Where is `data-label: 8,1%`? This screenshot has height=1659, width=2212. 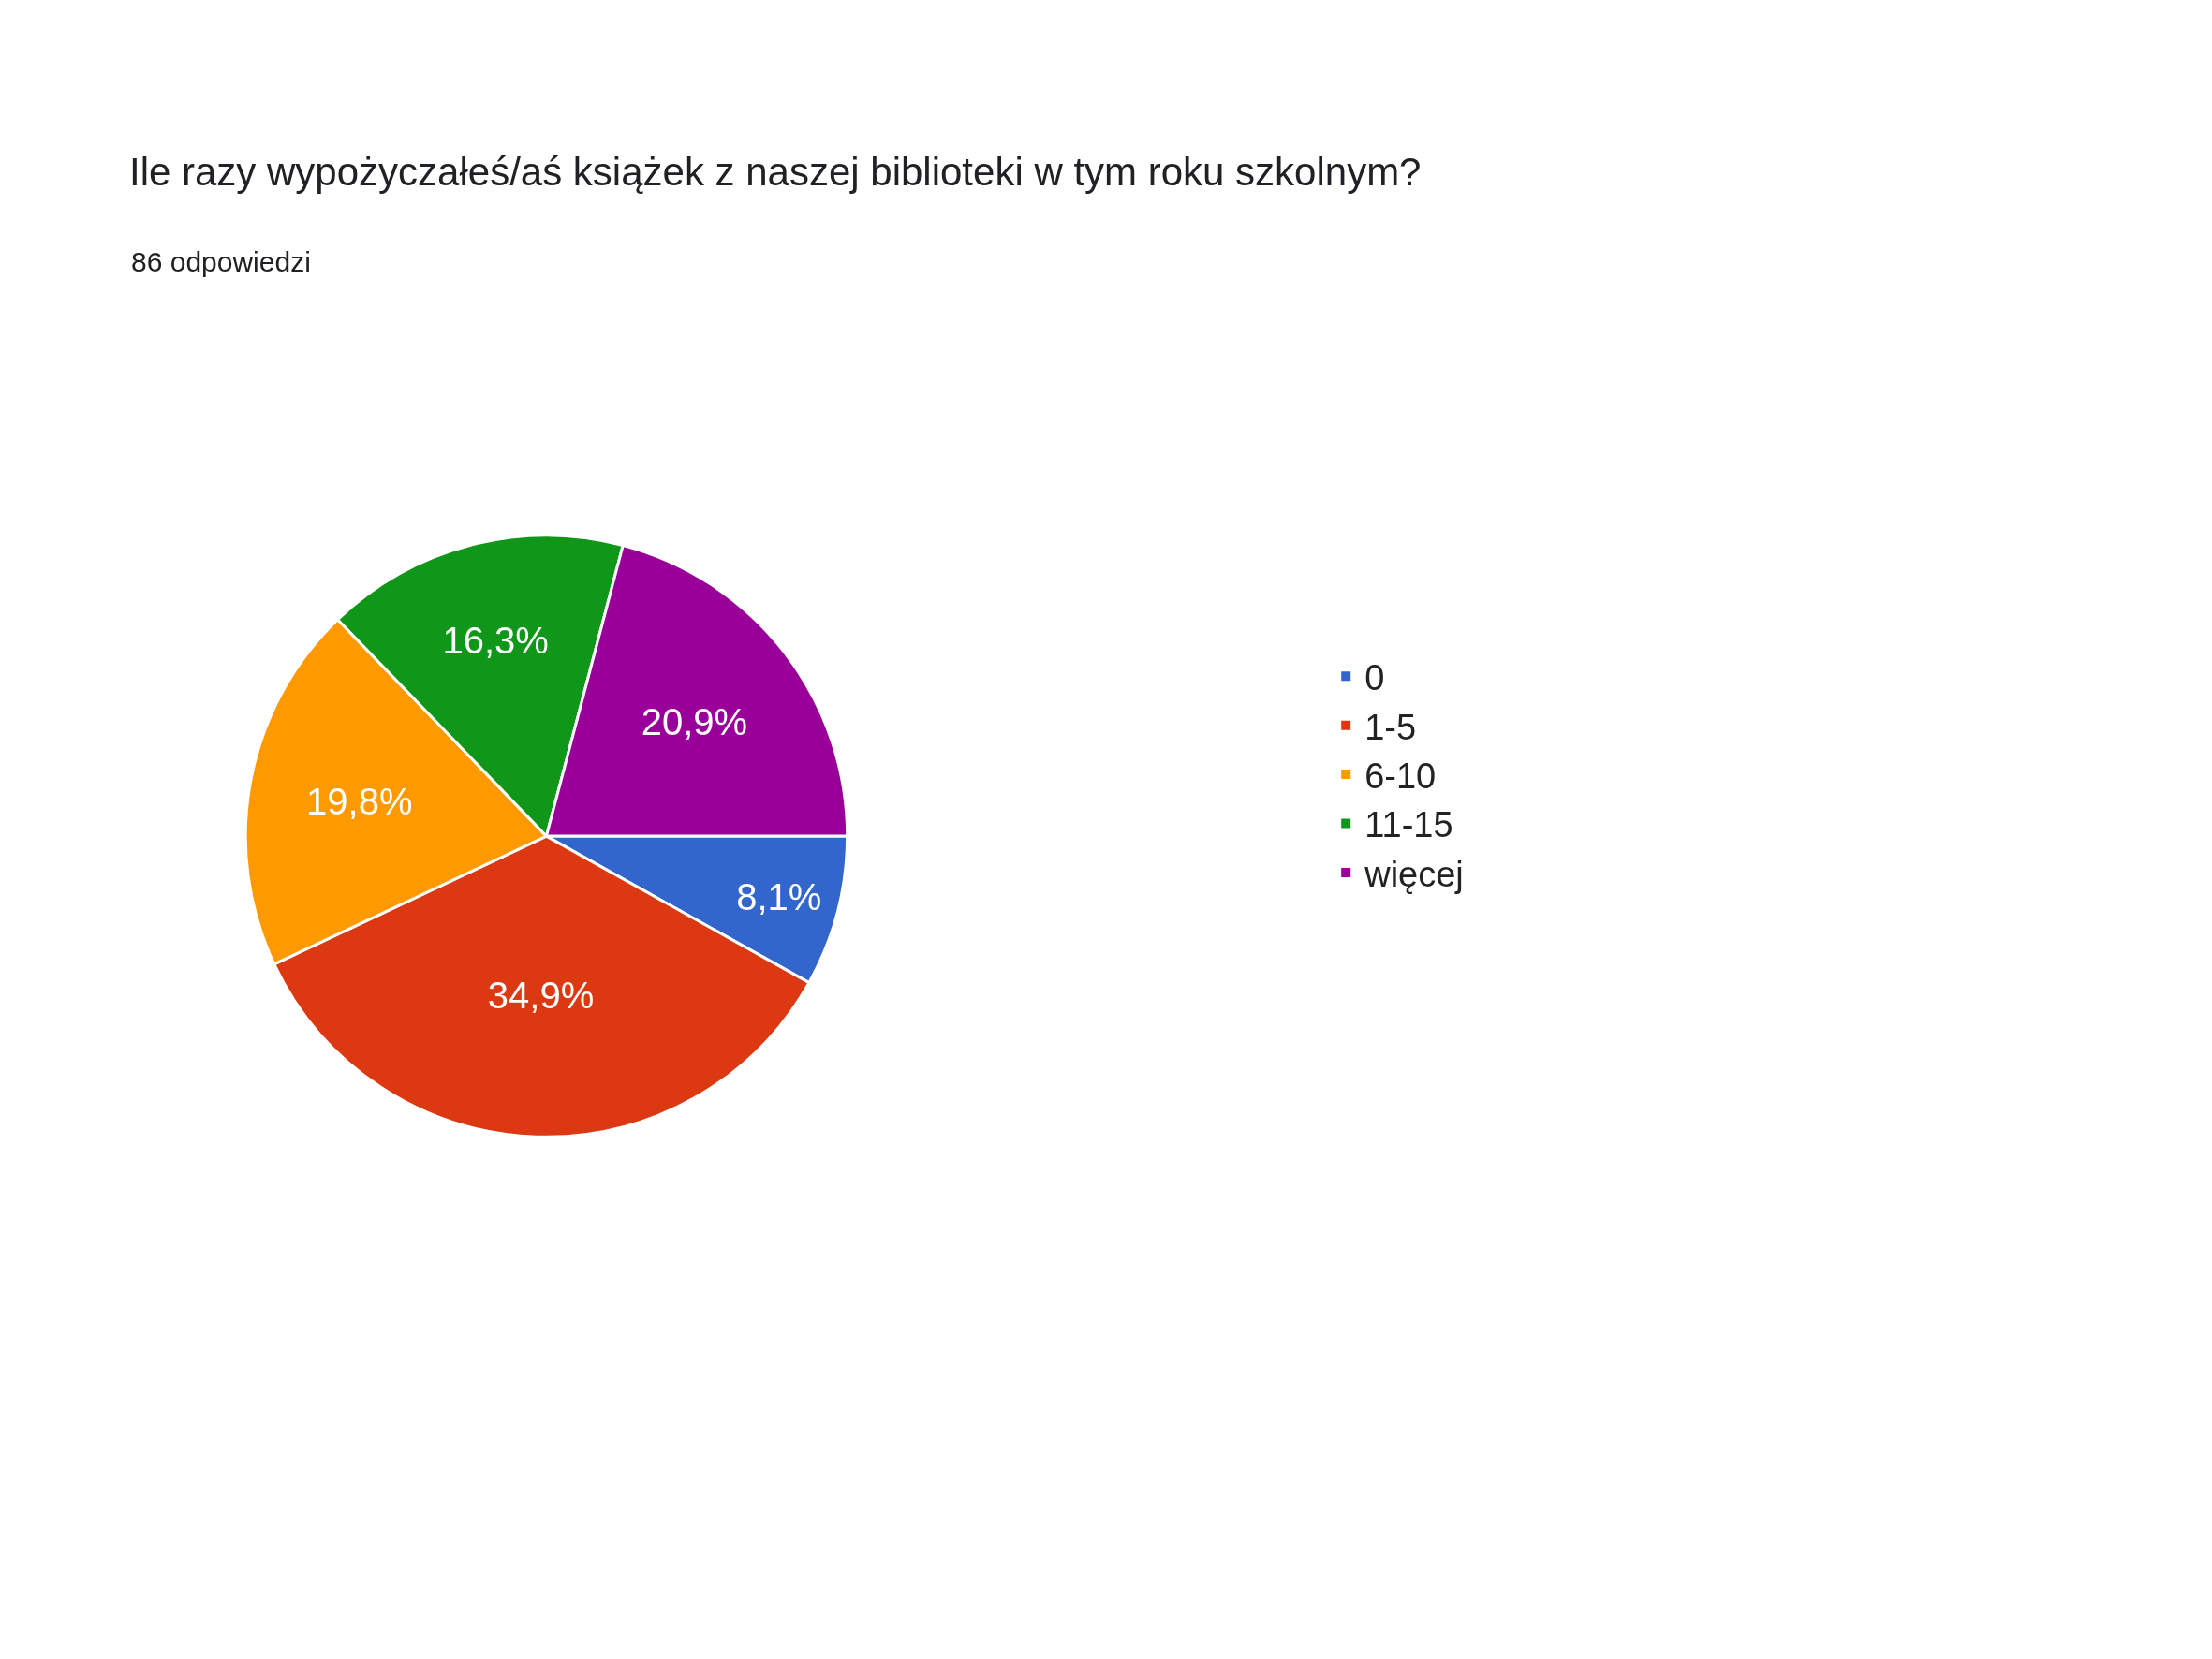
data-label: 8,1% is located at coordinates (779, 896).